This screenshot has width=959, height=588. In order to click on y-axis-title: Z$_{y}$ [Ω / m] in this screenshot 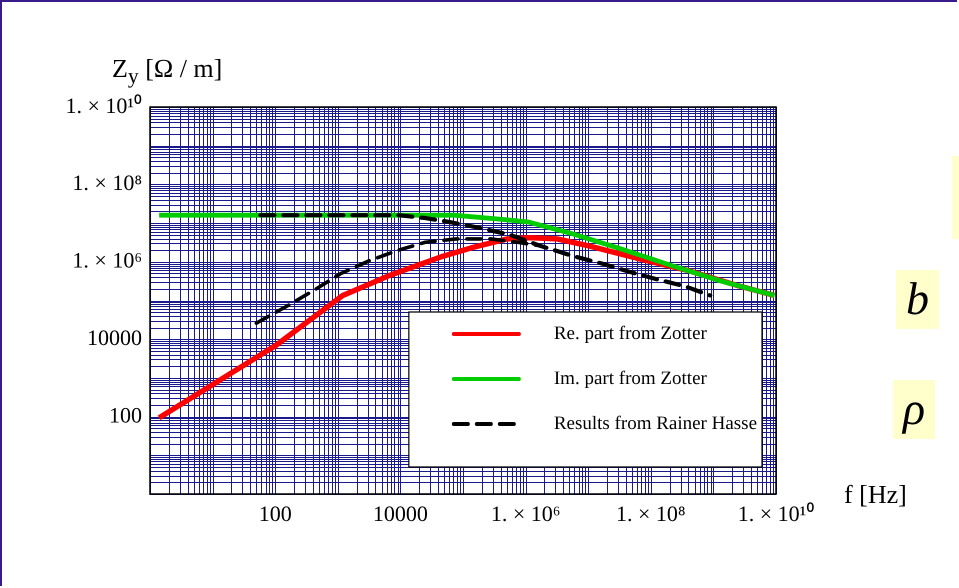, I will do `click(167, 72)`.